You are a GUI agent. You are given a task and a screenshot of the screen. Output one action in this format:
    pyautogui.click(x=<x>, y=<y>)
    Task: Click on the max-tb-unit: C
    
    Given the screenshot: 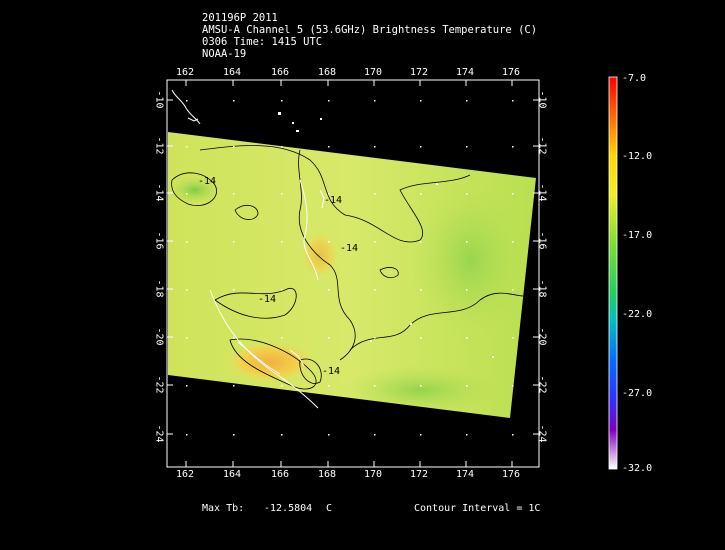 What is the action you would take?
    pyautogui.click(x=329, y=508)
    